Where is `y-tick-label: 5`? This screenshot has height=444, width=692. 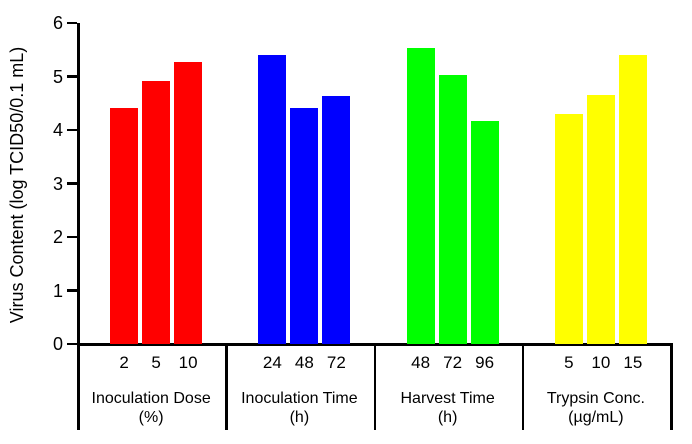
y-tick-label: 5 is located at coordinates (57, 76).